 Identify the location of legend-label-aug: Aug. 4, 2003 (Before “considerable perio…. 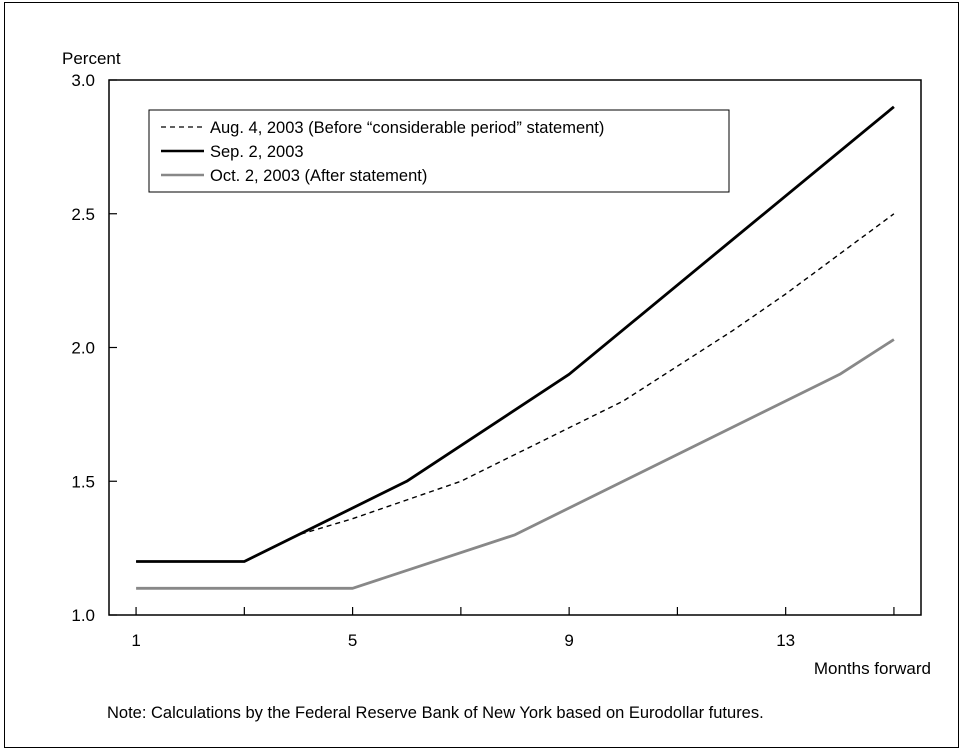
(407, 128).